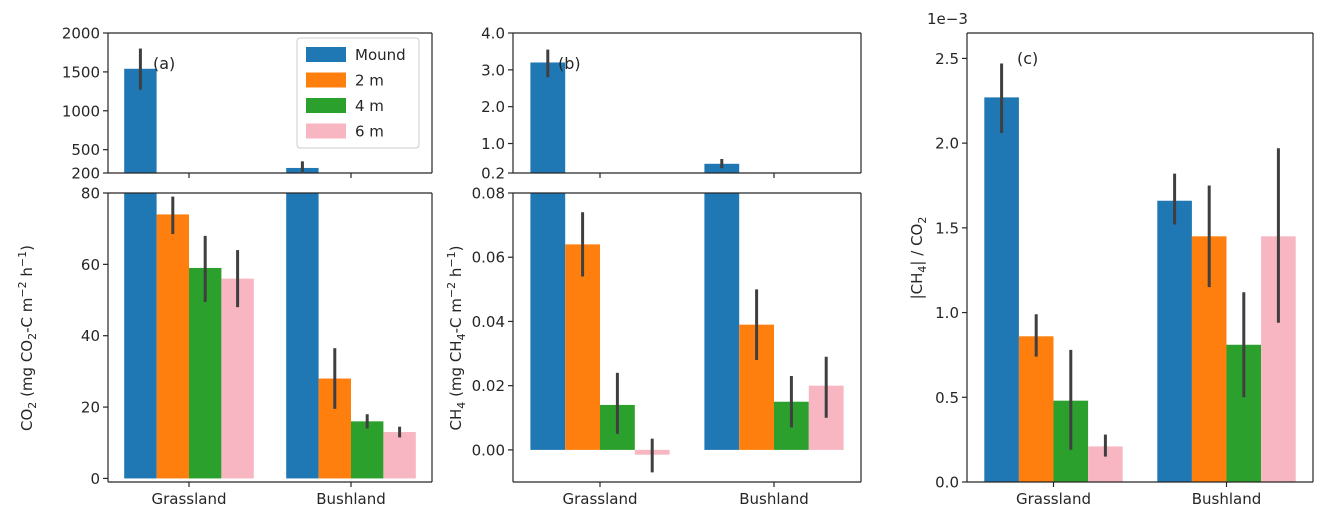 Image resolution: width=1321 pixels, height=506 pixels. Describe the element at coordinates (947, 228) in the screenshot. I see `y-tick-label: 1.5` at that location.